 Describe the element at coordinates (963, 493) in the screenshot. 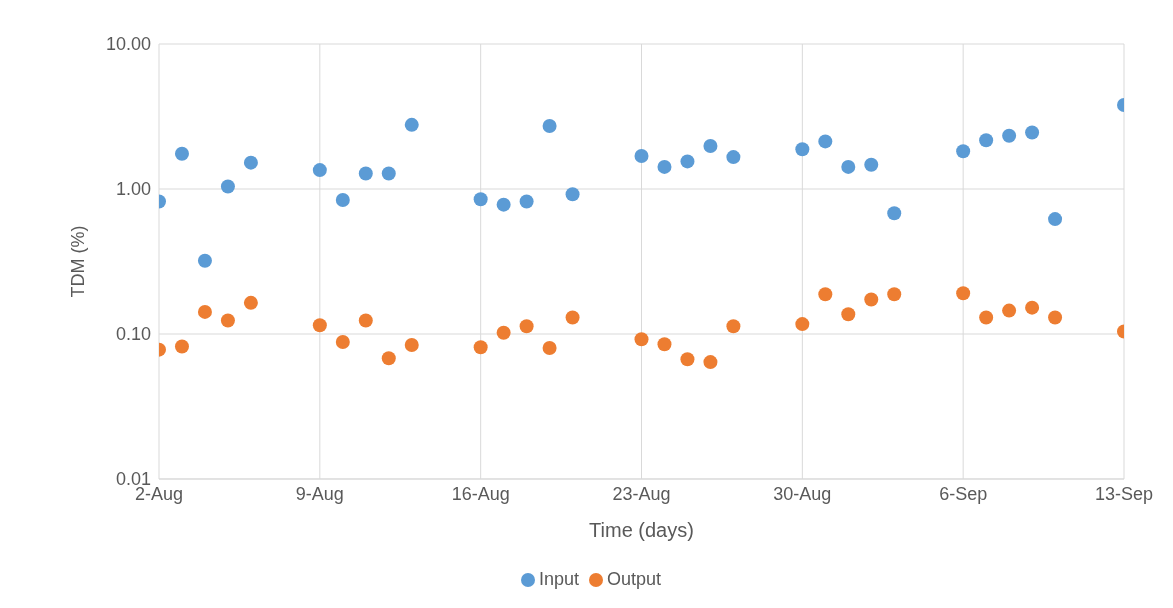

I see `x-tick-label: 6-Sep` at that location.